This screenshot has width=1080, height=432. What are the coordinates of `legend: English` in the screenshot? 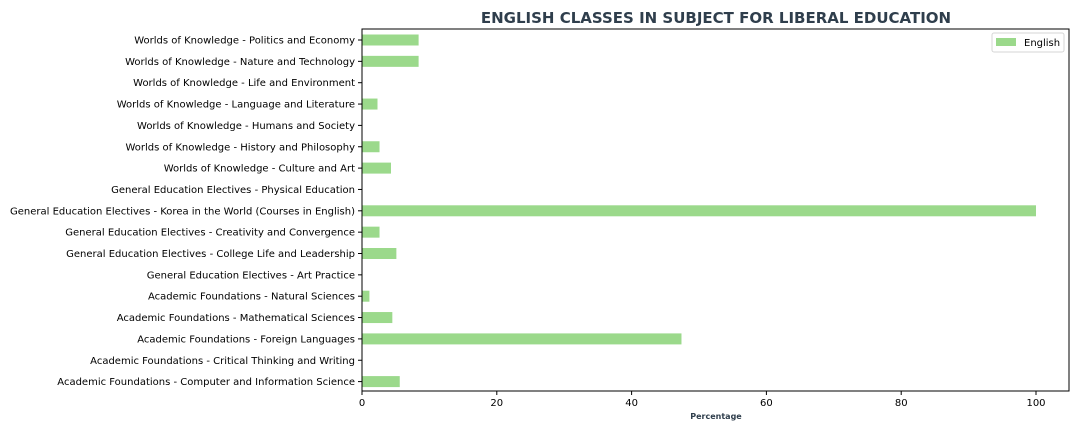 It's located at (1028, 42).